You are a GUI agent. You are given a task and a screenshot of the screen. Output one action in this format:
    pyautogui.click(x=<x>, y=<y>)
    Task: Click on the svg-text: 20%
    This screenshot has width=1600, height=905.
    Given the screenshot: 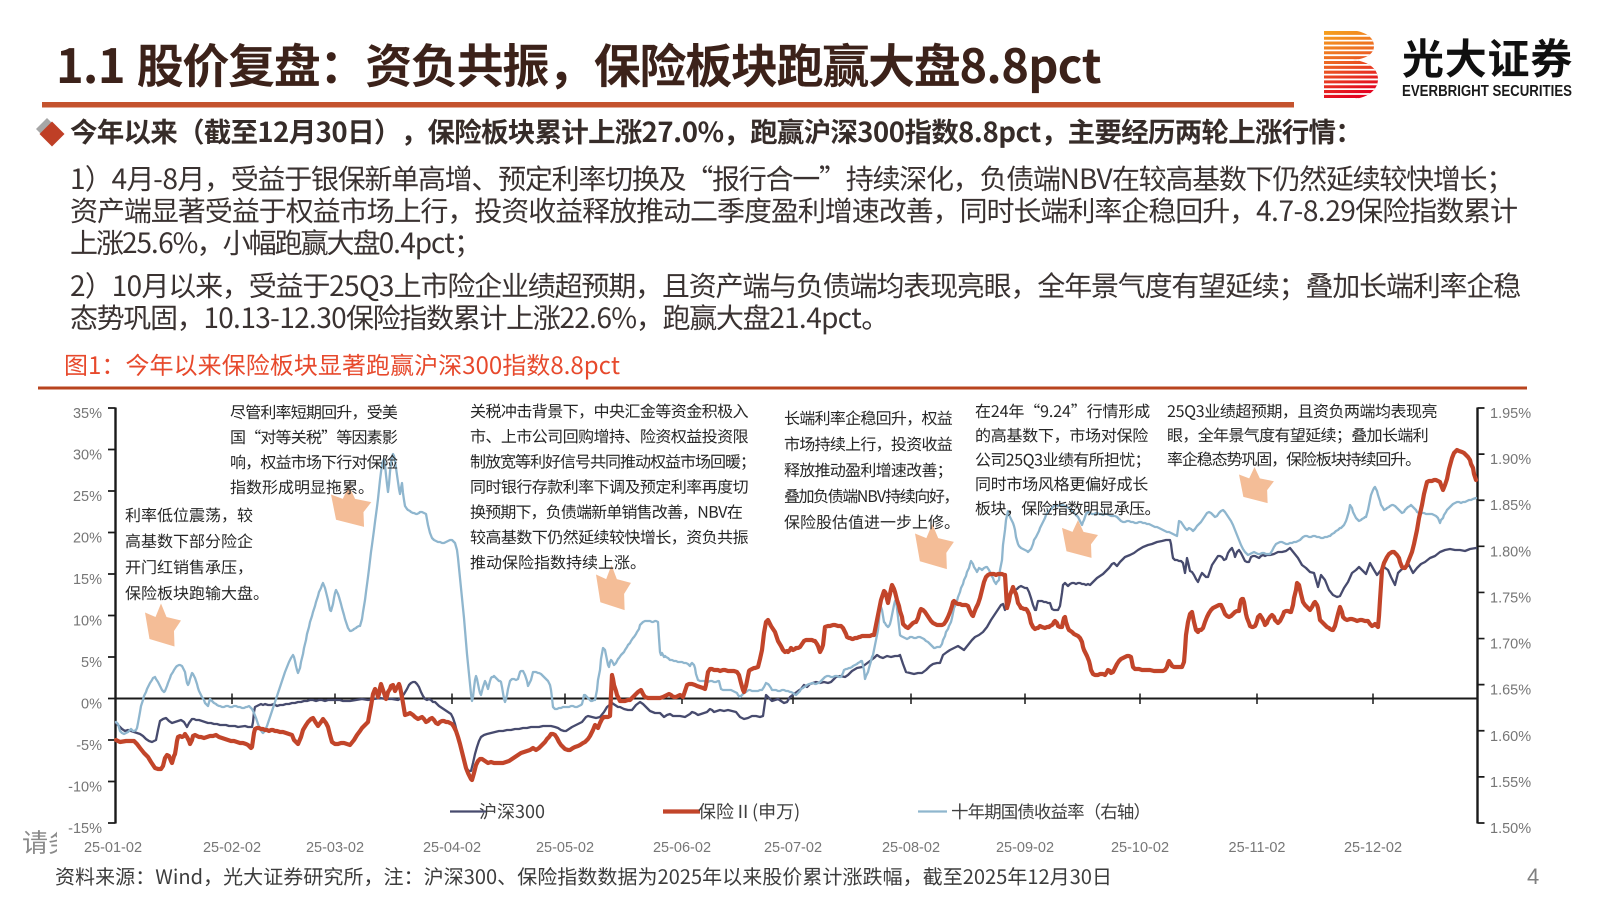 What is the action you would take?
    pyautogui.click(x=87, y=539)
    